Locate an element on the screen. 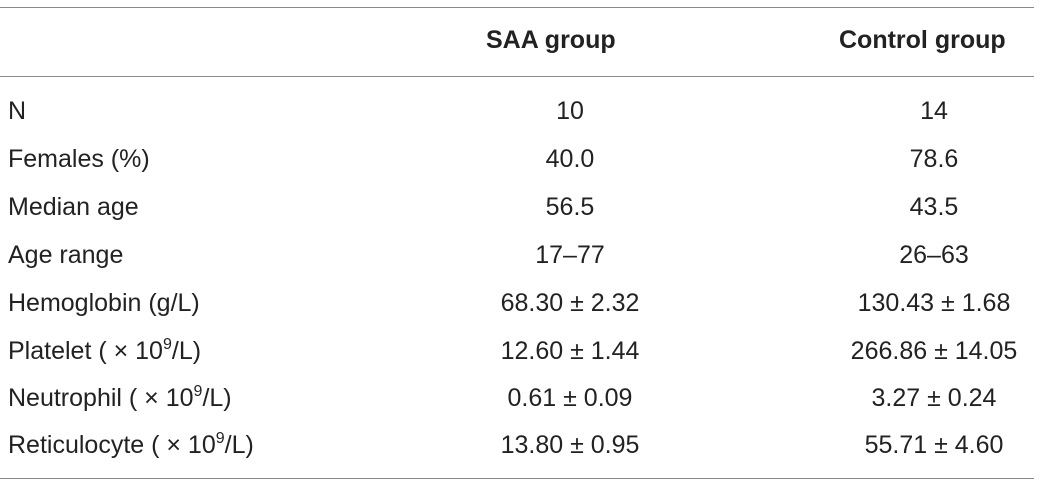  control-value: 14 is located at coordinates (934, 111).